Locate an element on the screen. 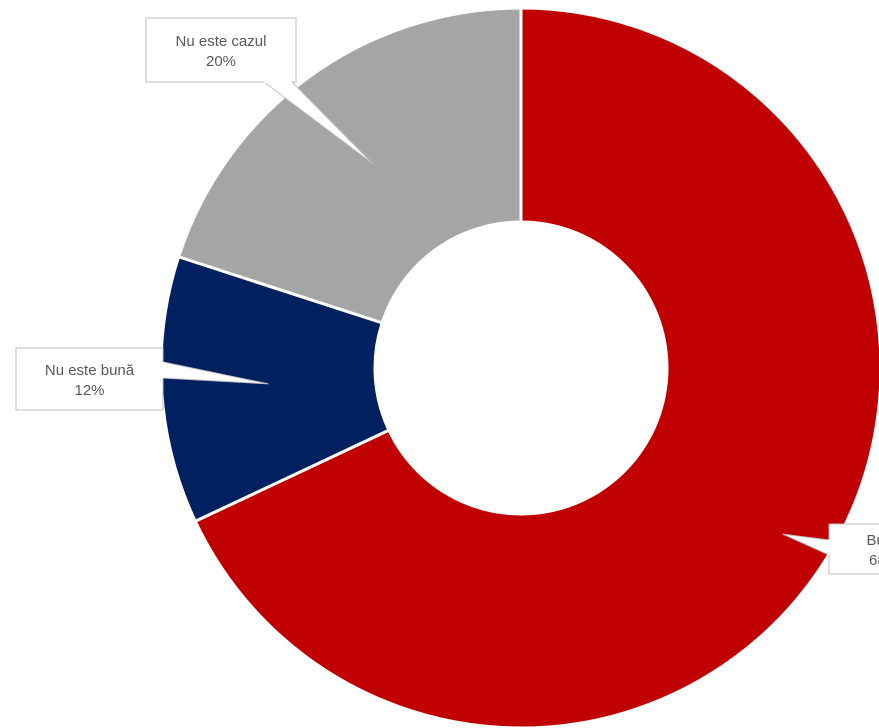  callout-nu-este-buna: Nu este bună 12% is located at coordinates (142, 379).